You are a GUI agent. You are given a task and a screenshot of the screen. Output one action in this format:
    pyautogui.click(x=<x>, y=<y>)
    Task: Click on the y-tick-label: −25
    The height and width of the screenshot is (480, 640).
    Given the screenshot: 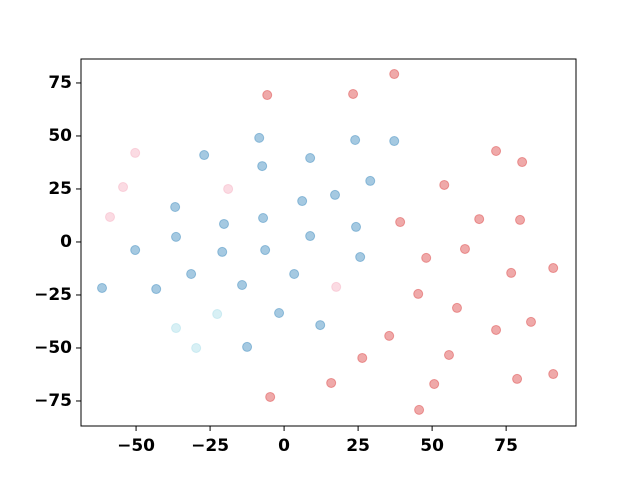 What is the action you would take?
    pyautogui.click(x=53, y=295)
    